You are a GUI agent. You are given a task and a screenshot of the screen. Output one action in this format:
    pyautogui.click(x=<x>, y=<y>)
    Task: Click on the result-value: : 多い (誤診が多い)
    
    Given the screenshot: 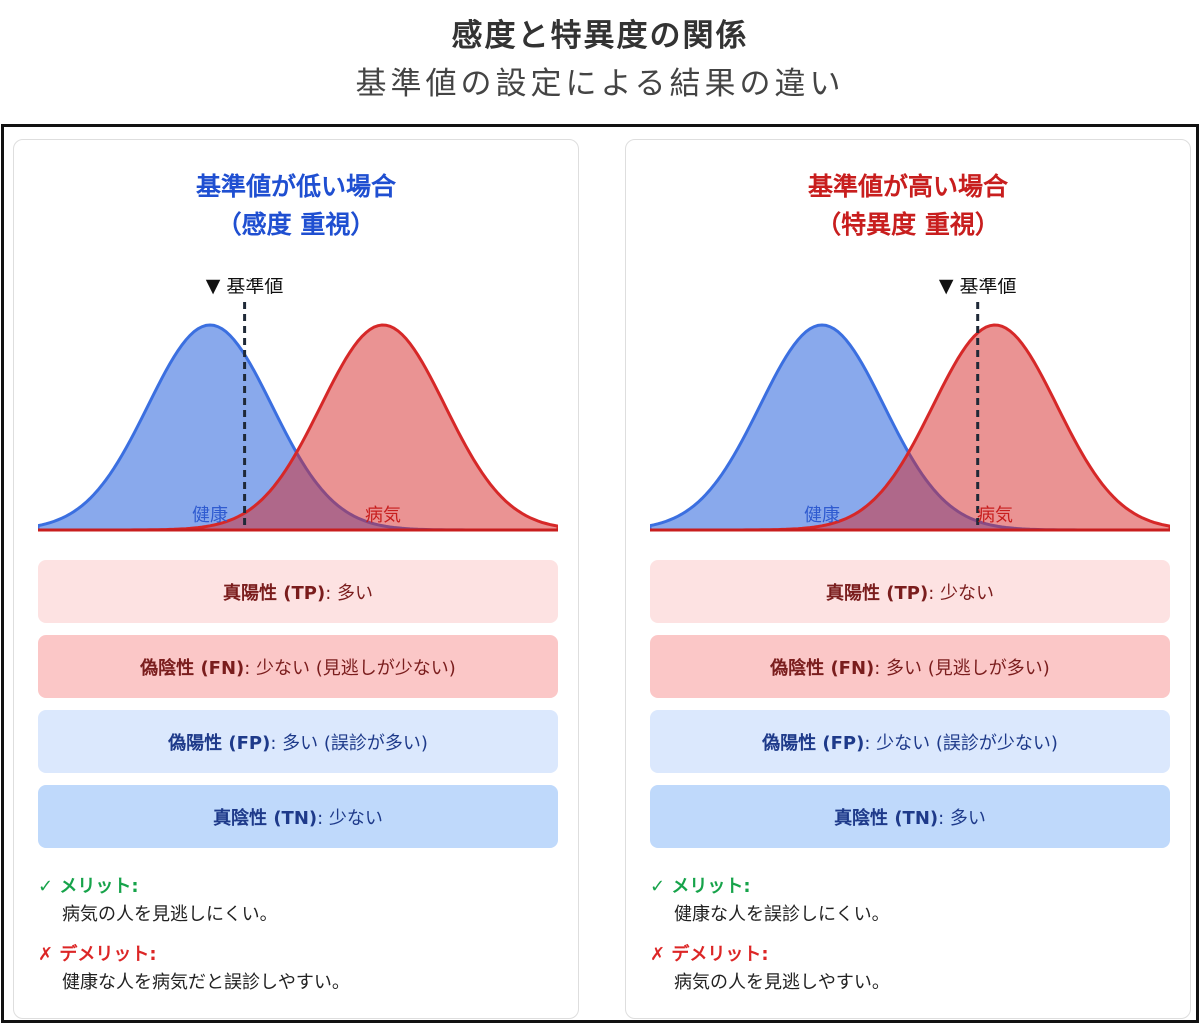 What is the action you would take?
    pyautogui.click(x=349, y=743)
    